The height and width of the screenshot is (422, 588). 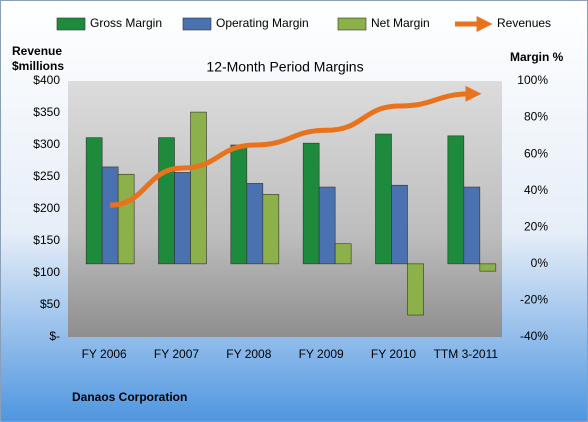 What do you see at coordinates (262, 23) in the screenshot?
I see `legend-label: Operating Margin` at bounding box center [262, 23].